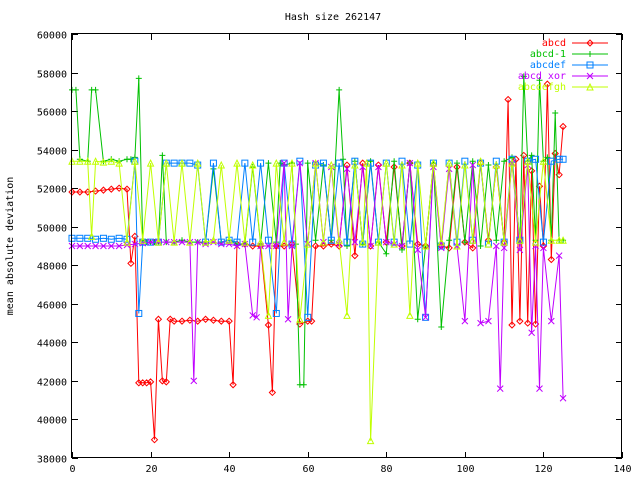  I want to click on y-tick-label: 46000, so click(52, 306).